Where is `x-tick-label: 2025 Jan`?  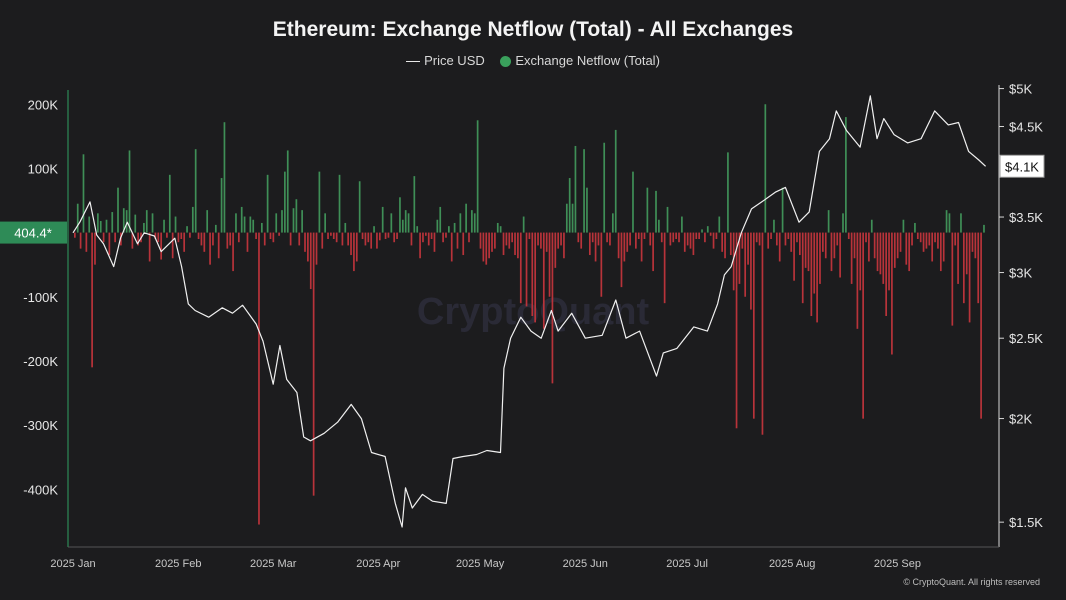 x-tick-label: 2025 Jan is located at coordinates (72, 564).